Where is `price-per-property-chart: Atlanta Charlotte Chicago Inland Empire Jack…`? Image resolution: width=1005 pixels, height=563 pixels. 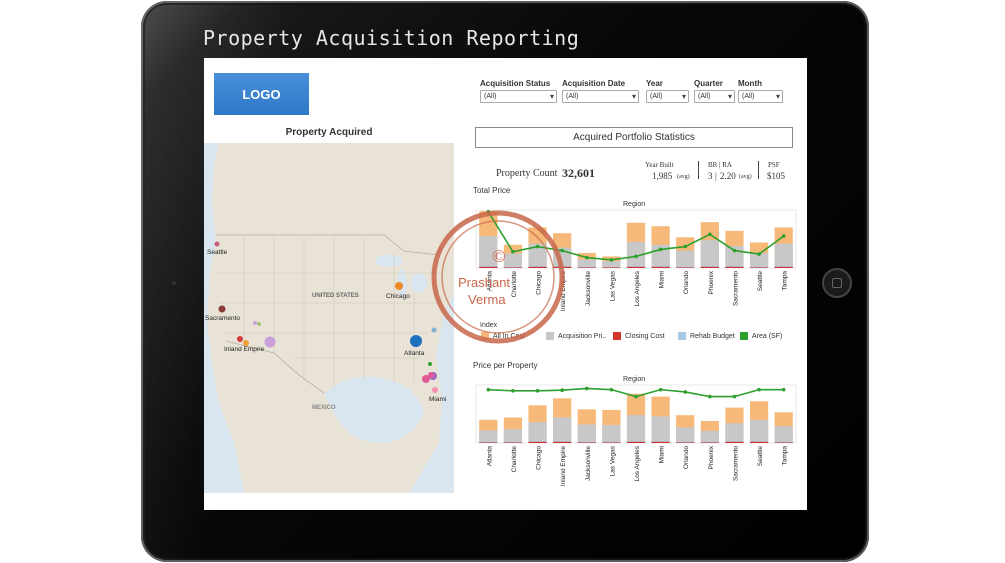
price-per-property-chart: Atlanta Charlotte Chicago Inland Empire Jack… is located at coordinates (636, 443).